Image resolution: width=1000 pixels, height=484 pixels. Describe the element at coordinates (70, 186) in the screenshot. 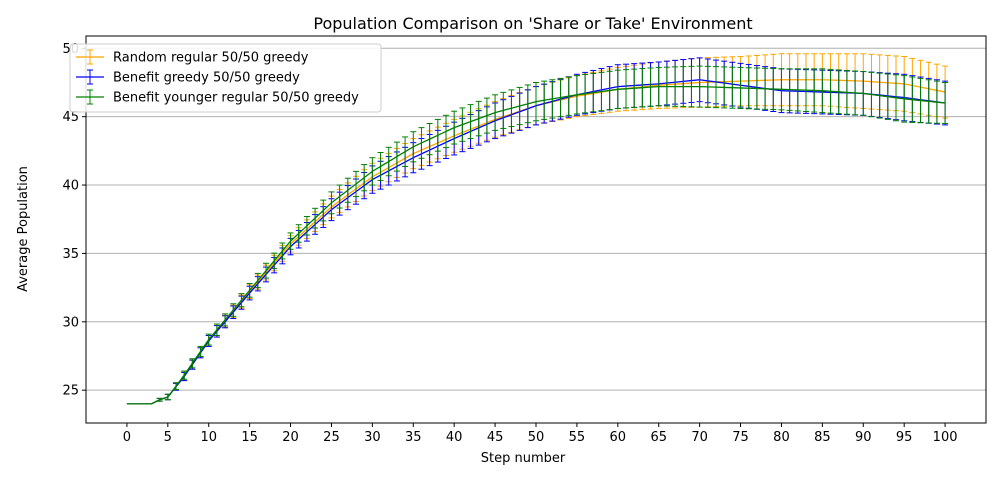

I see `y-tick-label: 40` at that location.